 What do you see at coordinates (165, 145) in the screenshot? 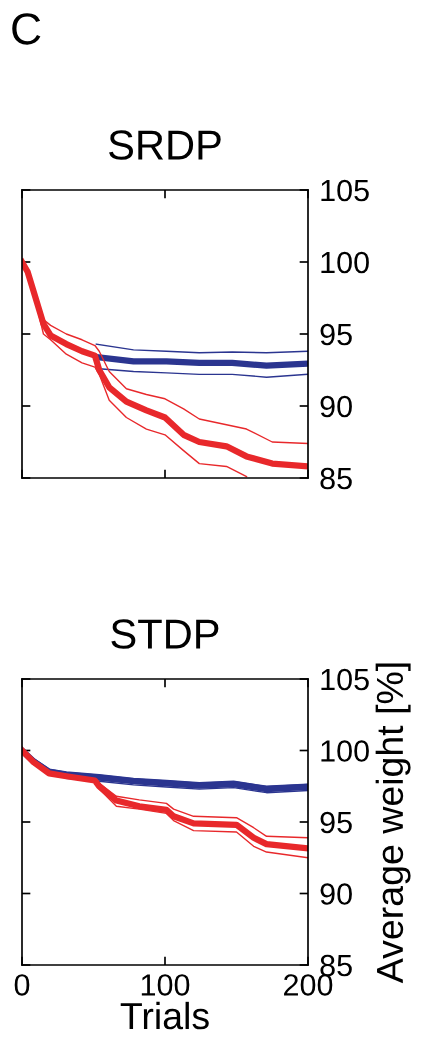
I see `chart-title: SRDP` at bounding box center [165, 145].